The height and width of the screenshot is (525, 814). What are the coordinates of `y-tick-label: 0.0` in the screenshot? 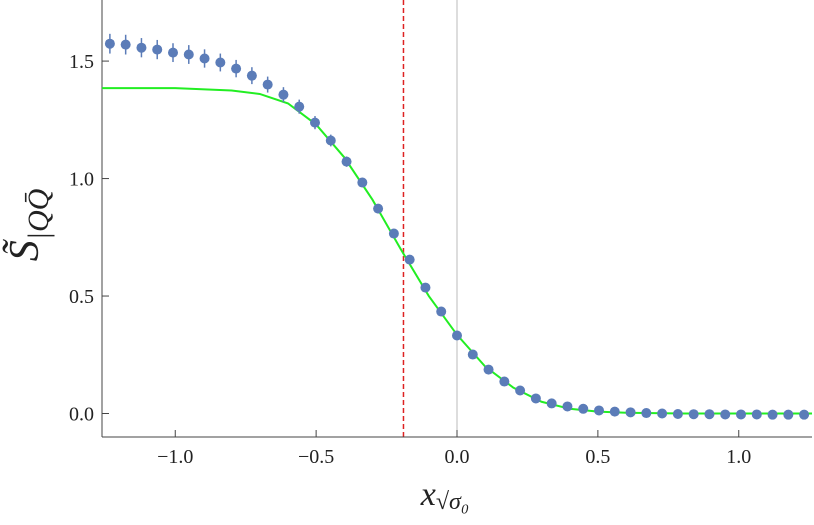 It's located at (81, 415).